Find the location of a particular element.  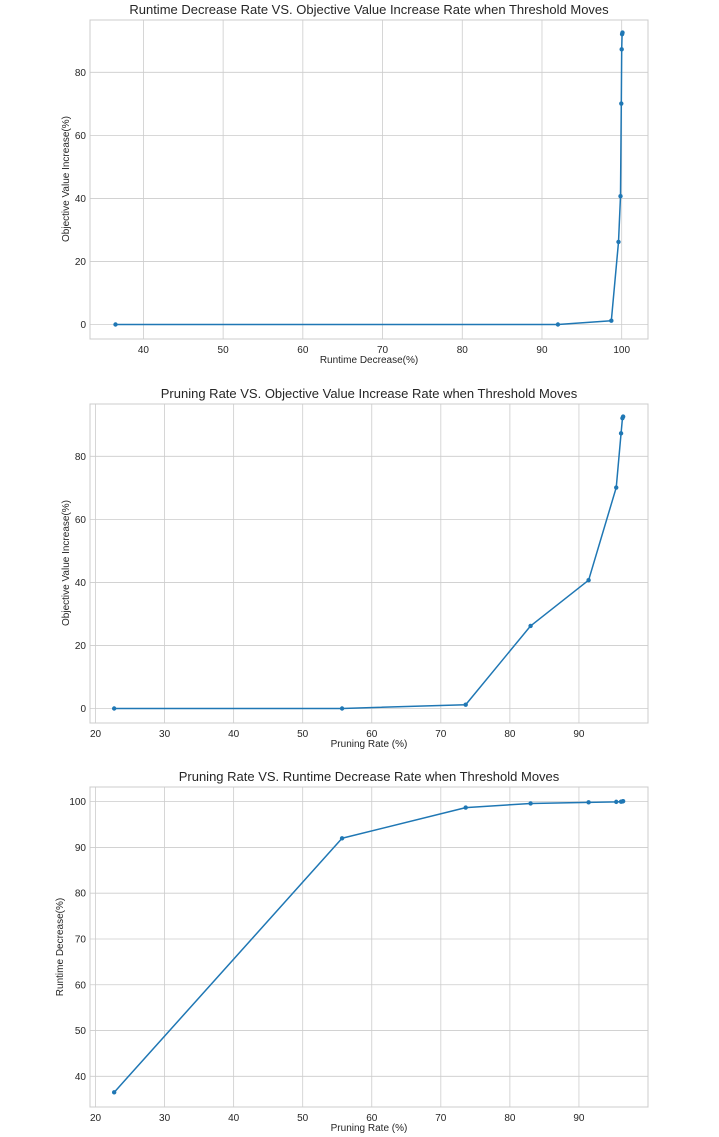

chart-2-xtick-label: 20 is located at coordinates (96, 734).